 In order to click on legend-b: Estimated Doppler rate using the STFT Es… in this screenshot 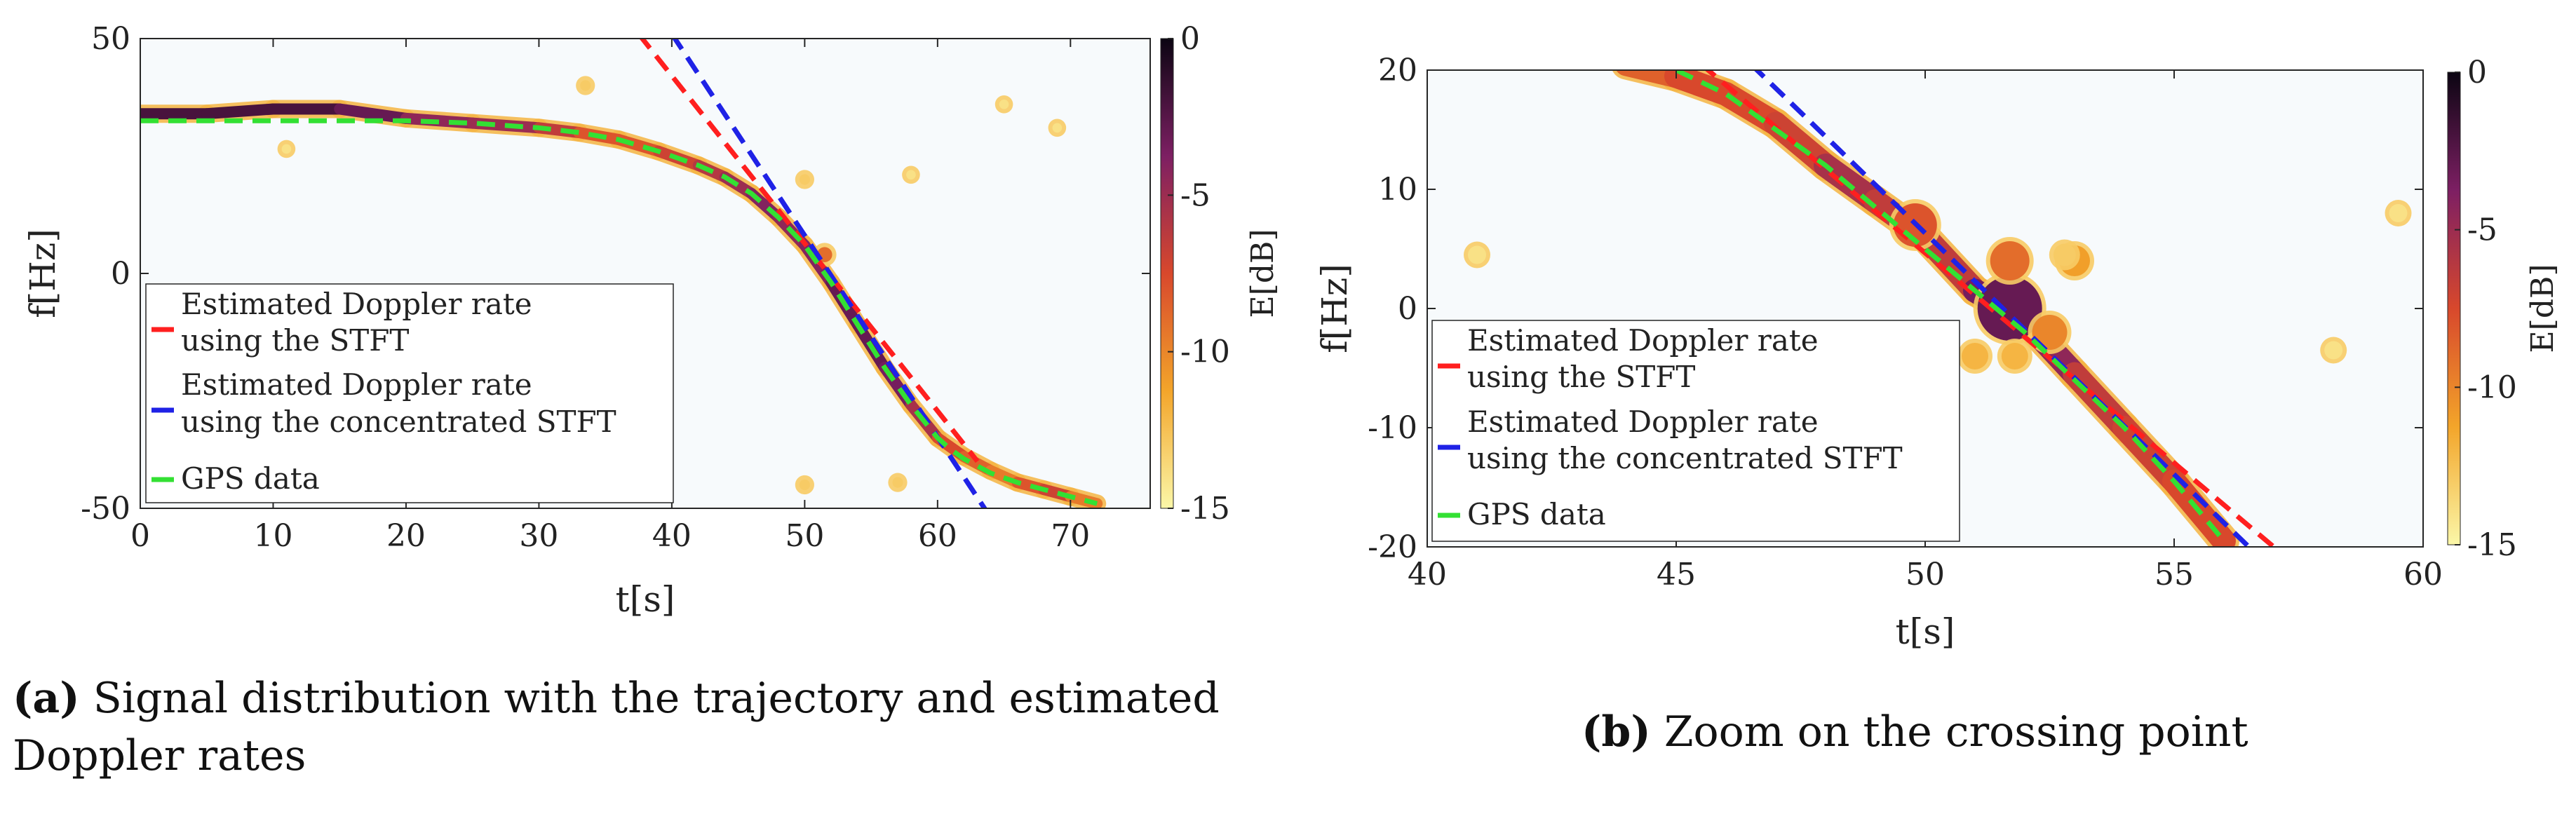, I will do `click(1695, 431)`.